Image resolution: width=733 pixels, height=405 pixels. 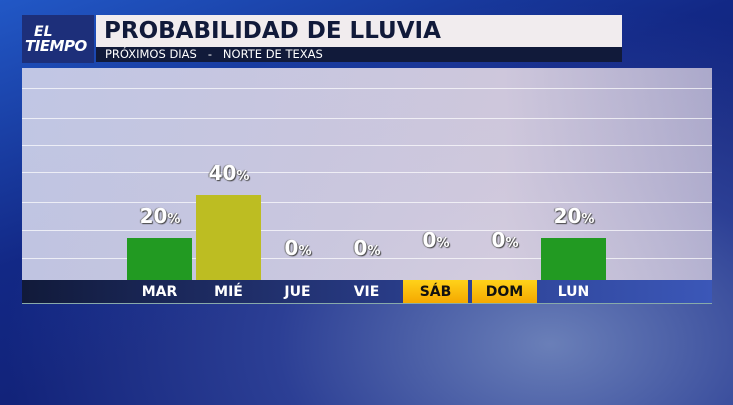 What do you see at coordinates (56, 46) in the screenshot?
I see `logo-line2: TIEMPO` at bounding box center [56, 46].